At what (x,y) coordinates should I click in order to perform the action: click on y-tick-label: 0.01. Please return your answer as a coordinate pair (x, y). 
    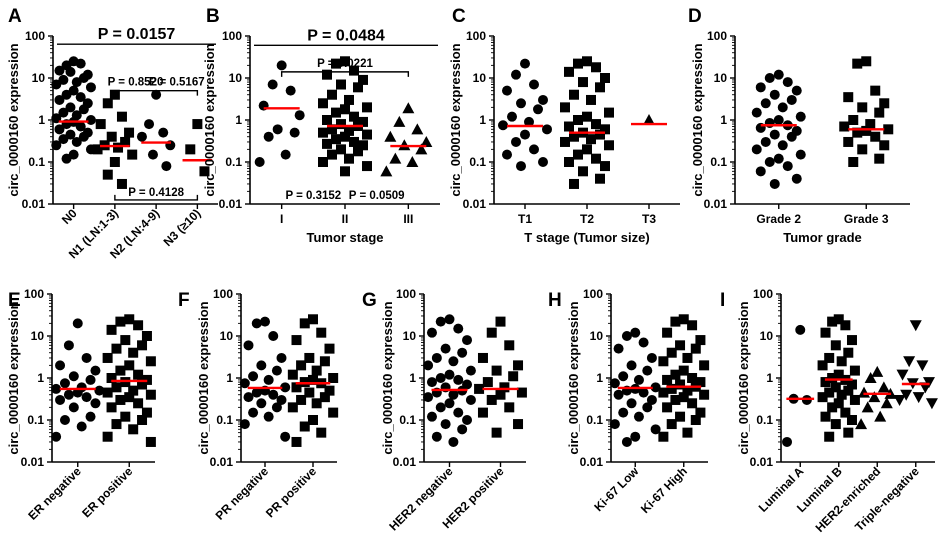
    Looking at the image, I should click on (762, 462).